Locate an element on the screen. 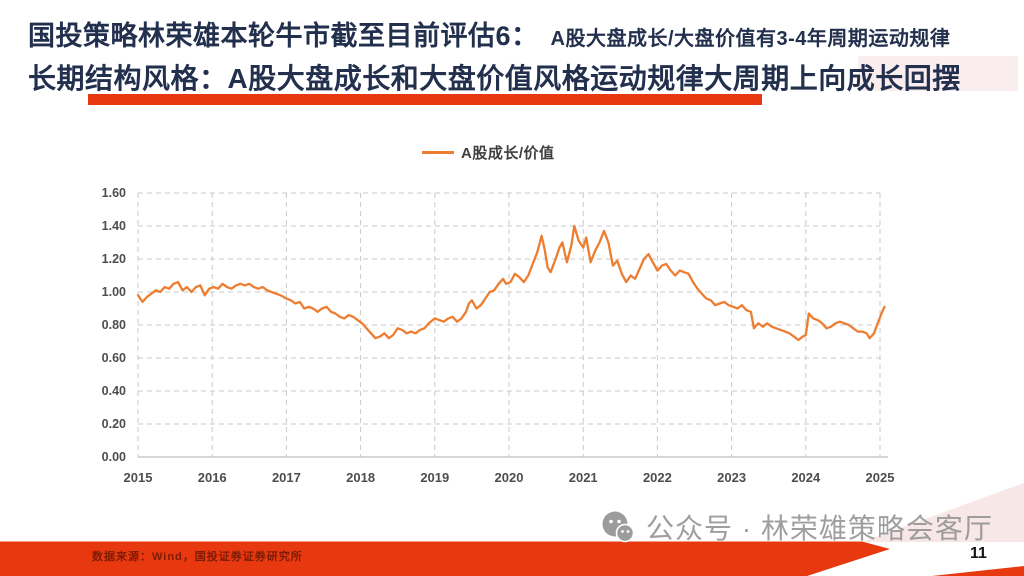 The image size is (1024, 576). y-axis-tick-label: 0.60 is located at coordinates (114, 358).